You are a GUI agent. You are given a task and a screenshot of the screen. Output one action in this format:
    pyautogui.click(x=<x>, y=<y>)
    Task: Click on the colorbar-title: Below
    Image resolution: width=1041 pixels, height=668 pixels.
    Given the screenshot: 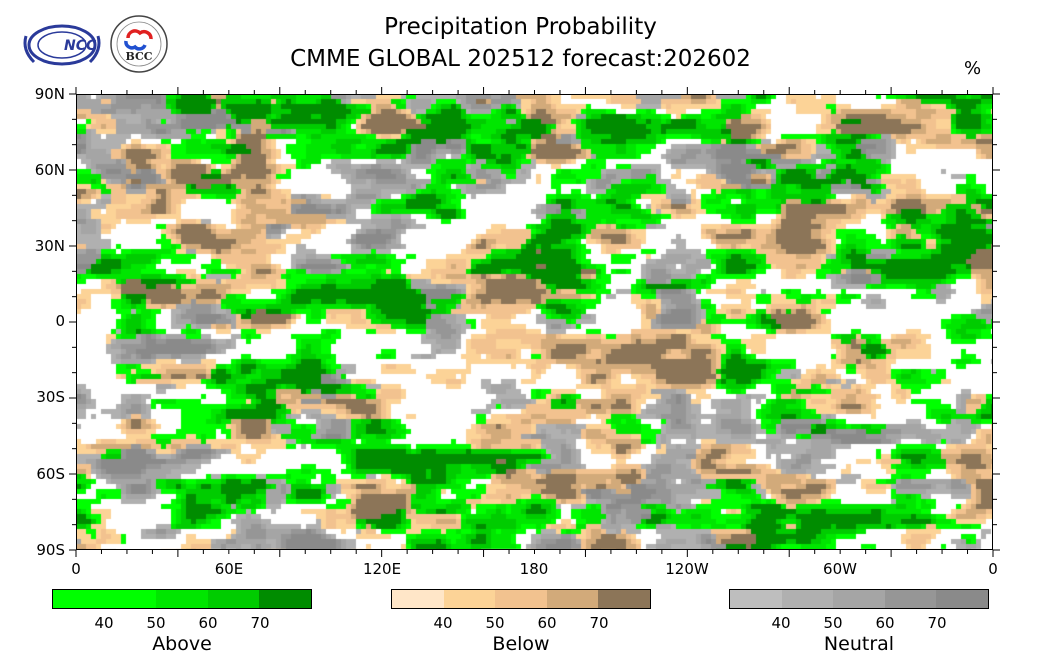 What is the action you would take?
    pyautogui.click(x=521, y=644)
    